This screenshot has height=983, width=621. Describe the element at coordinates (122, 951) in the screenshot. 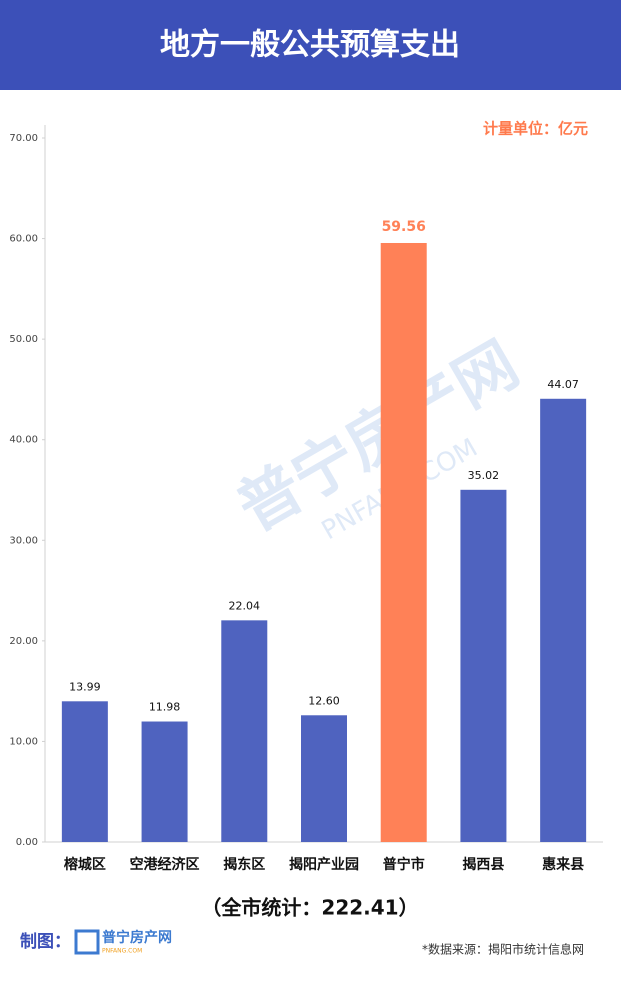

I see `logo-sub: PNFANG.COM` at that location.